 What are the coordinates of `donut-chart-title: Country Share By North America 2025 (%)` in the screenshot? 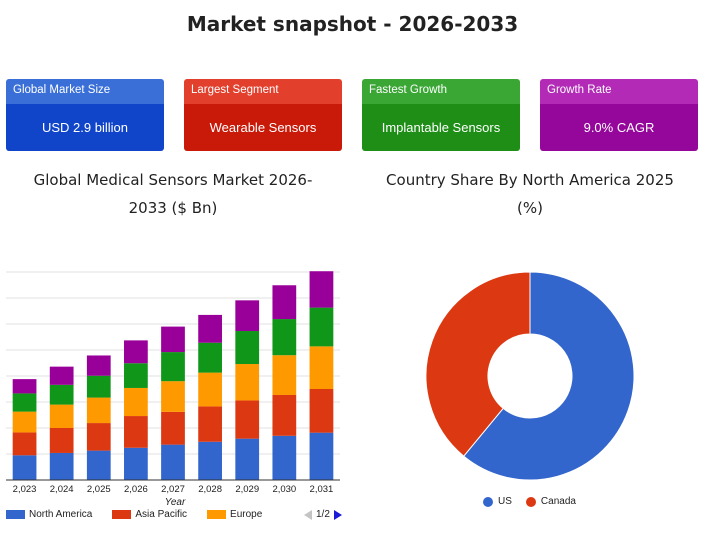 It's located at (530, 194).